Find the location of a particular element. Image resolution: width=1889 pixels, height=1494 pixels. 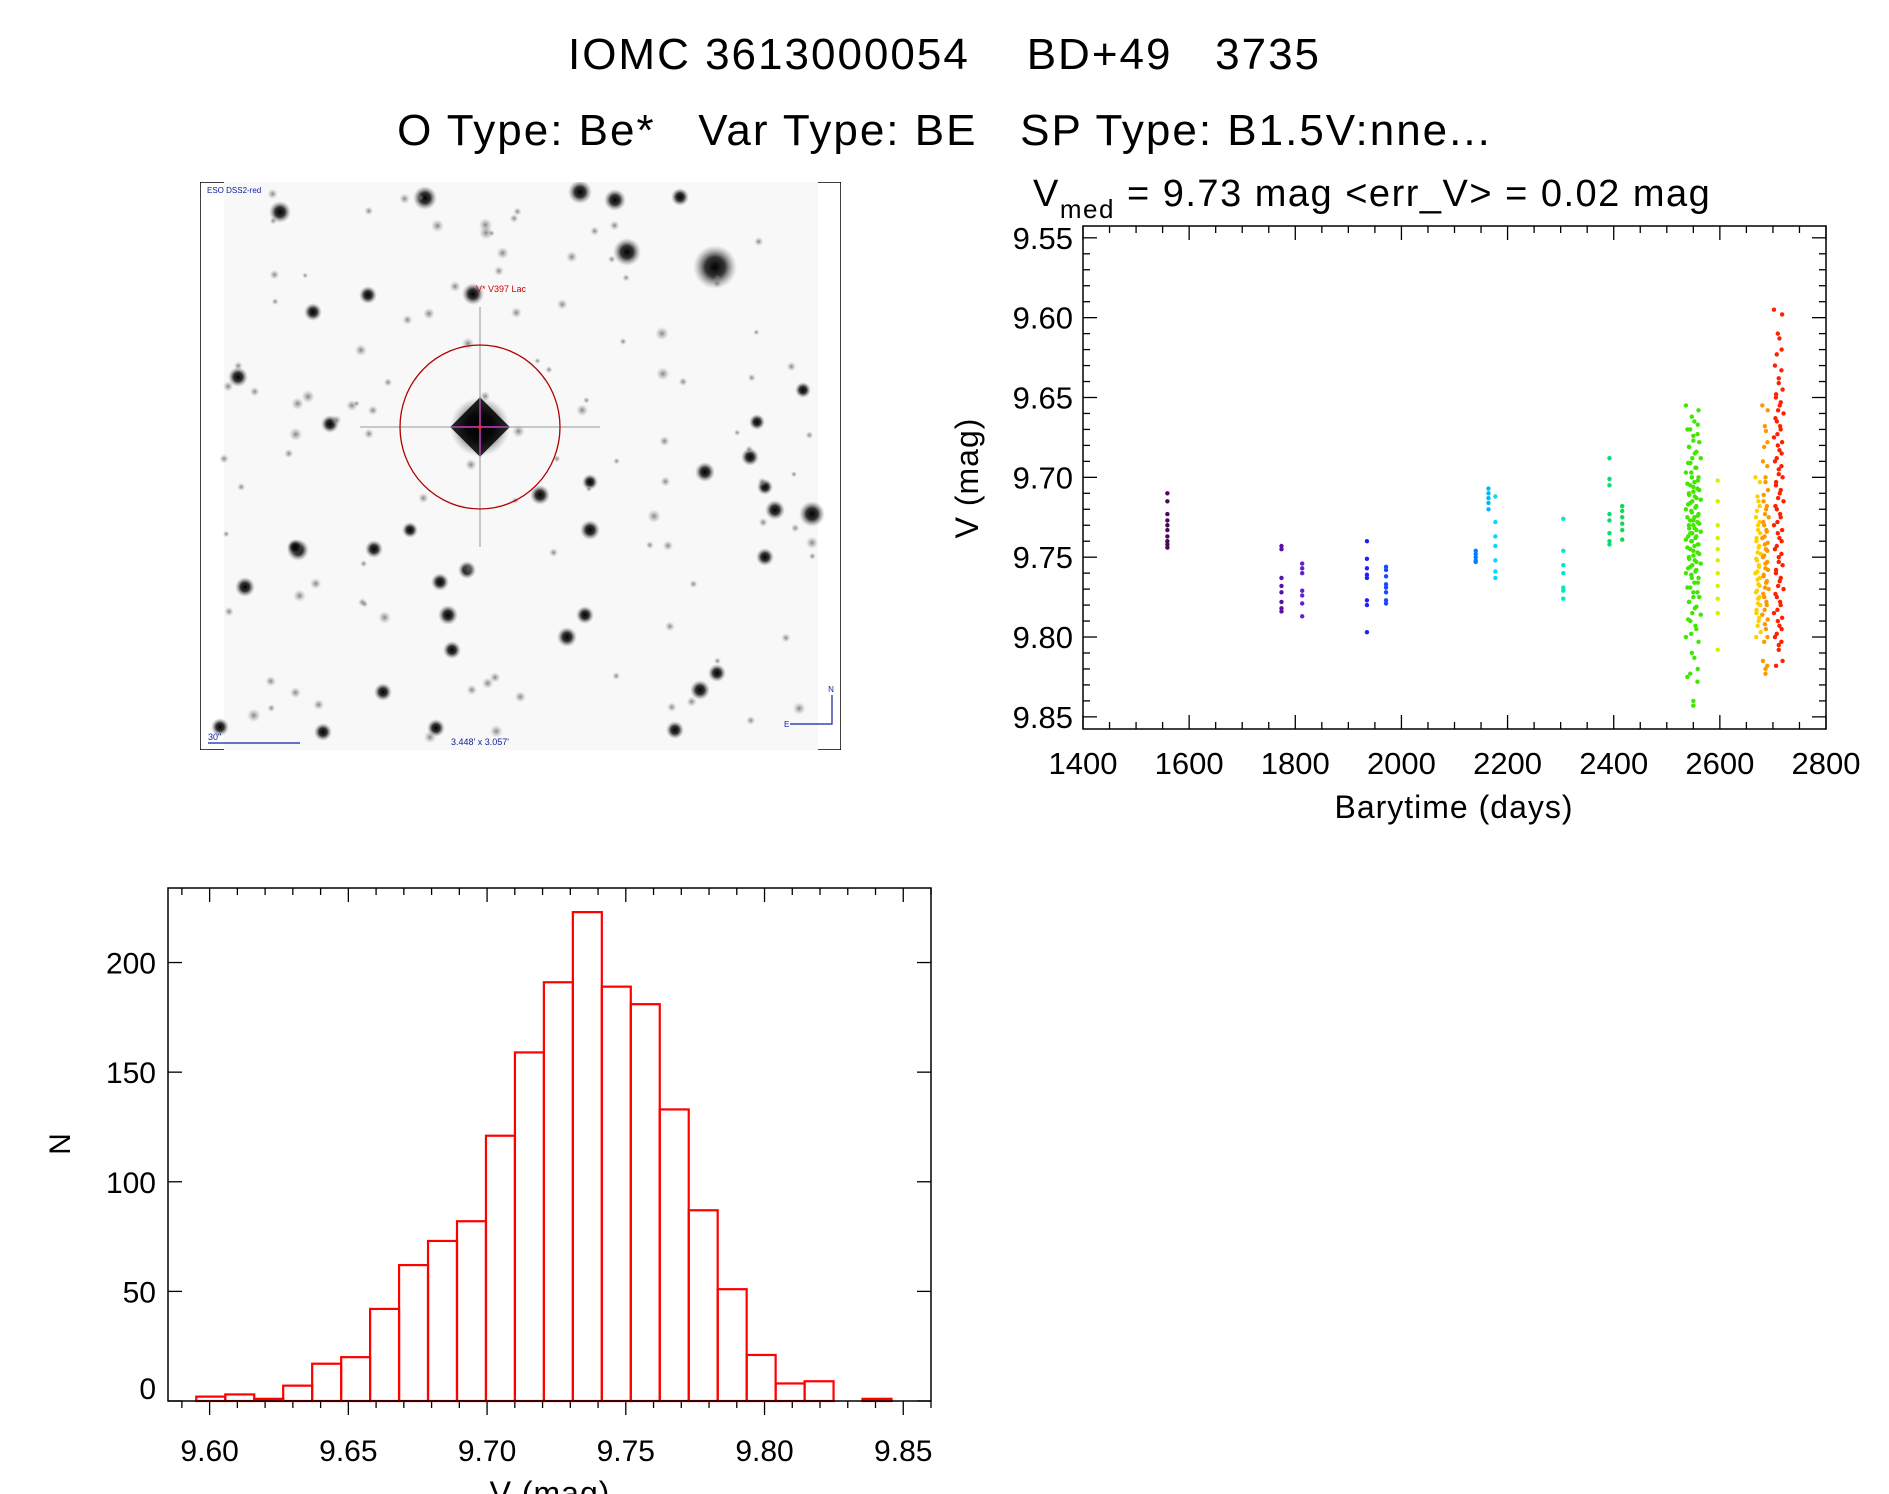

x-tick-label: 2600 is located at coordinates (1719, 763).